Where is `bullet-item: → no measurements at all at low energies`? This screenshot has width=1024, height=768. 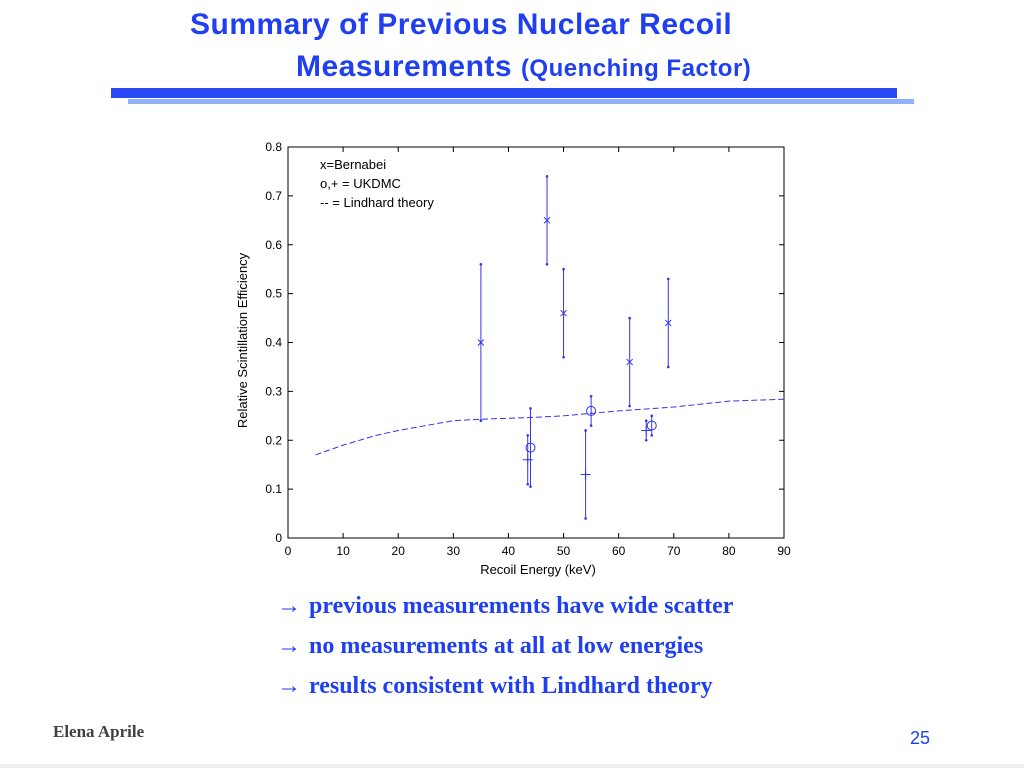
bullet-item: → no measurements at all at low energies is located at coordinates (505, 648).